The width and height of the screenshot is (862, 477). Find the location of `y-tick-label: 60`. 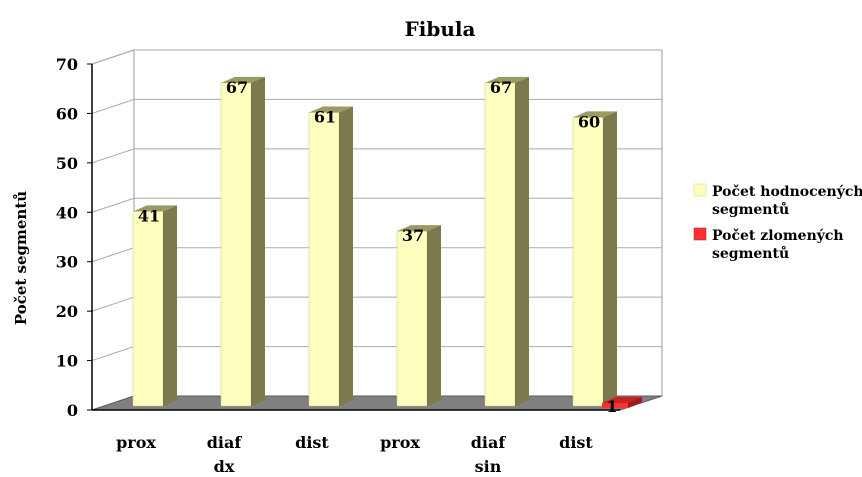

y-tick-label: 60 is located at coordinates (67, 113).